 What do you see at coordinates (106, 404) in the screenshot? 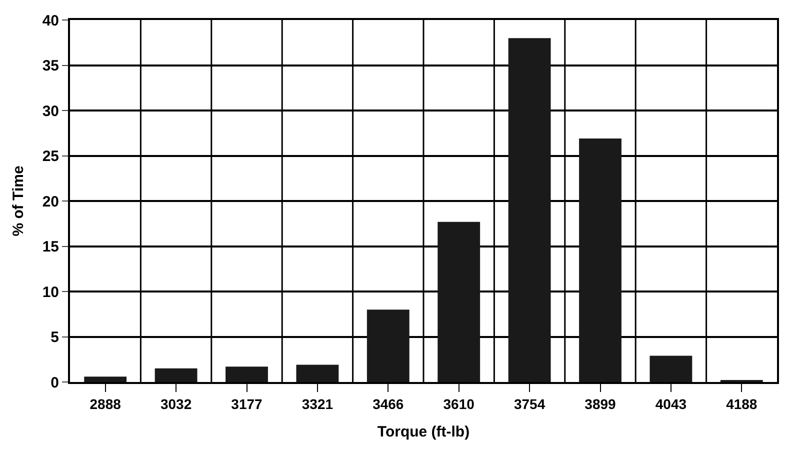
I see `x-tick-label: 2888` at bounding box center [106, 404].